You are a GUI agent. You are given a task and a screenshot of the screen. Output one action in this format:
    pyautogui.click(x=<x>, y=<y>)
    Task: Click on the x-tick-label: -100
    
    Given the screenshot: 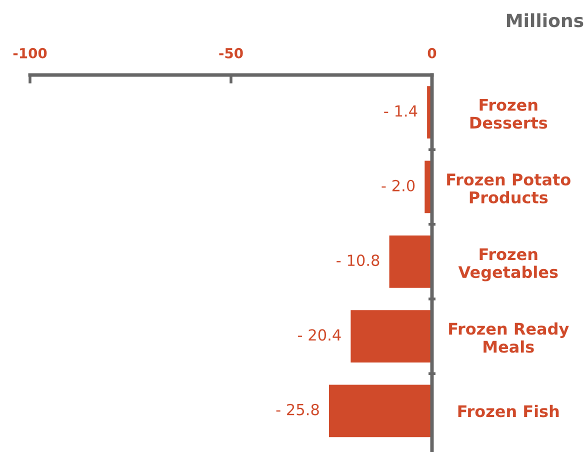 What is the action you would take?
    pyautogui.click(x=30, y=53)
    